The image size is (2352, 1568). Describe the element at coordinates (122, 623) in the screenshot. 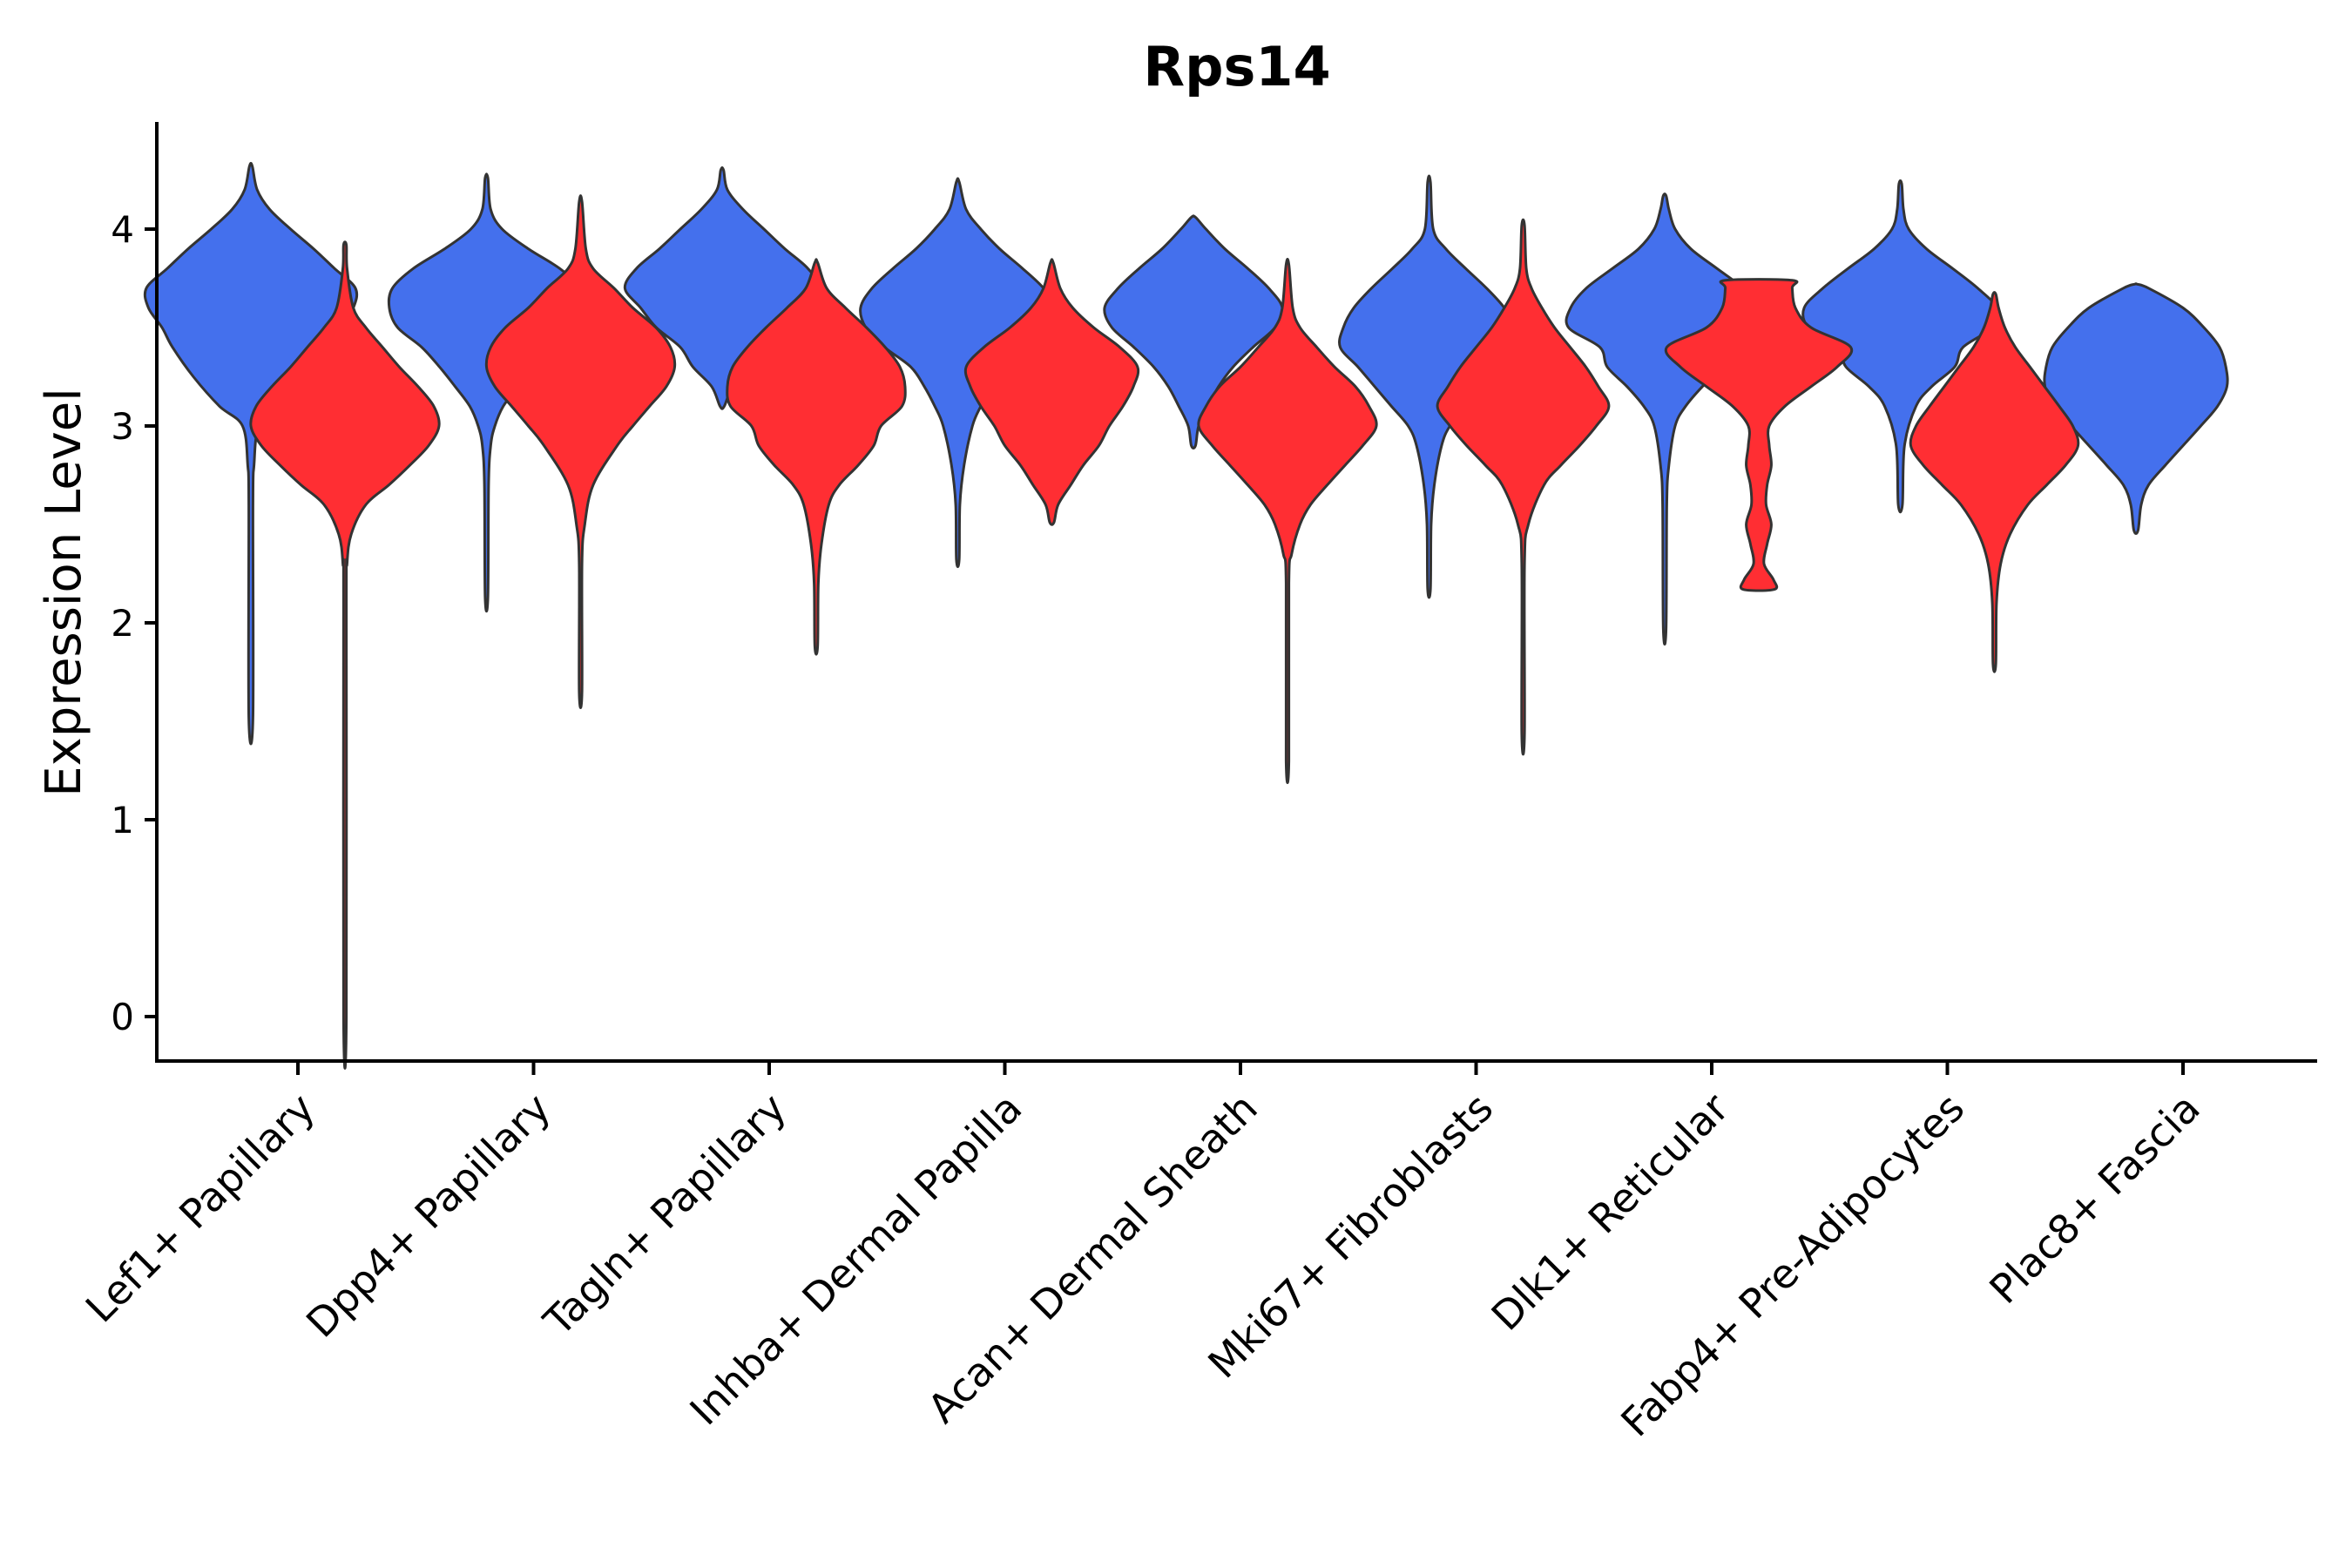

I see `y-tick-label: 2` at that location.